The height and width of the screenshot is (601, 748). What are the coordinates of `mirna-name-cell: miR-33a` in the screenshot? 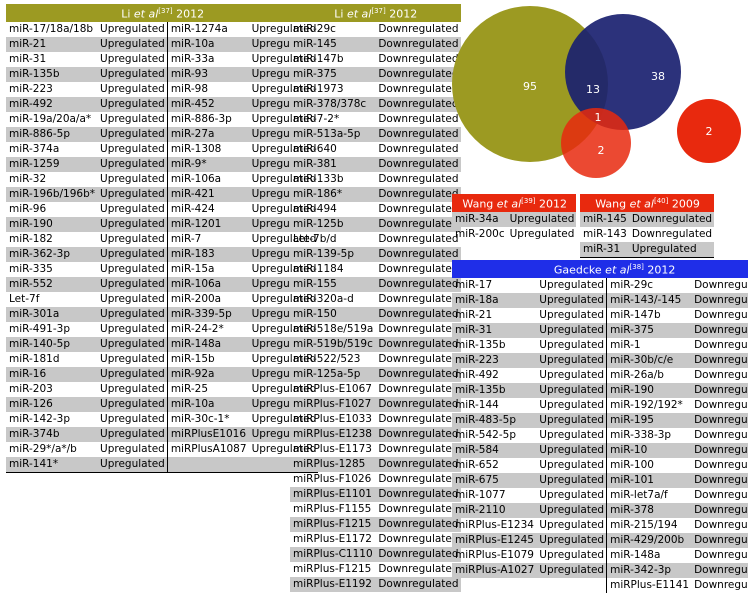 It's located at (192, 59).